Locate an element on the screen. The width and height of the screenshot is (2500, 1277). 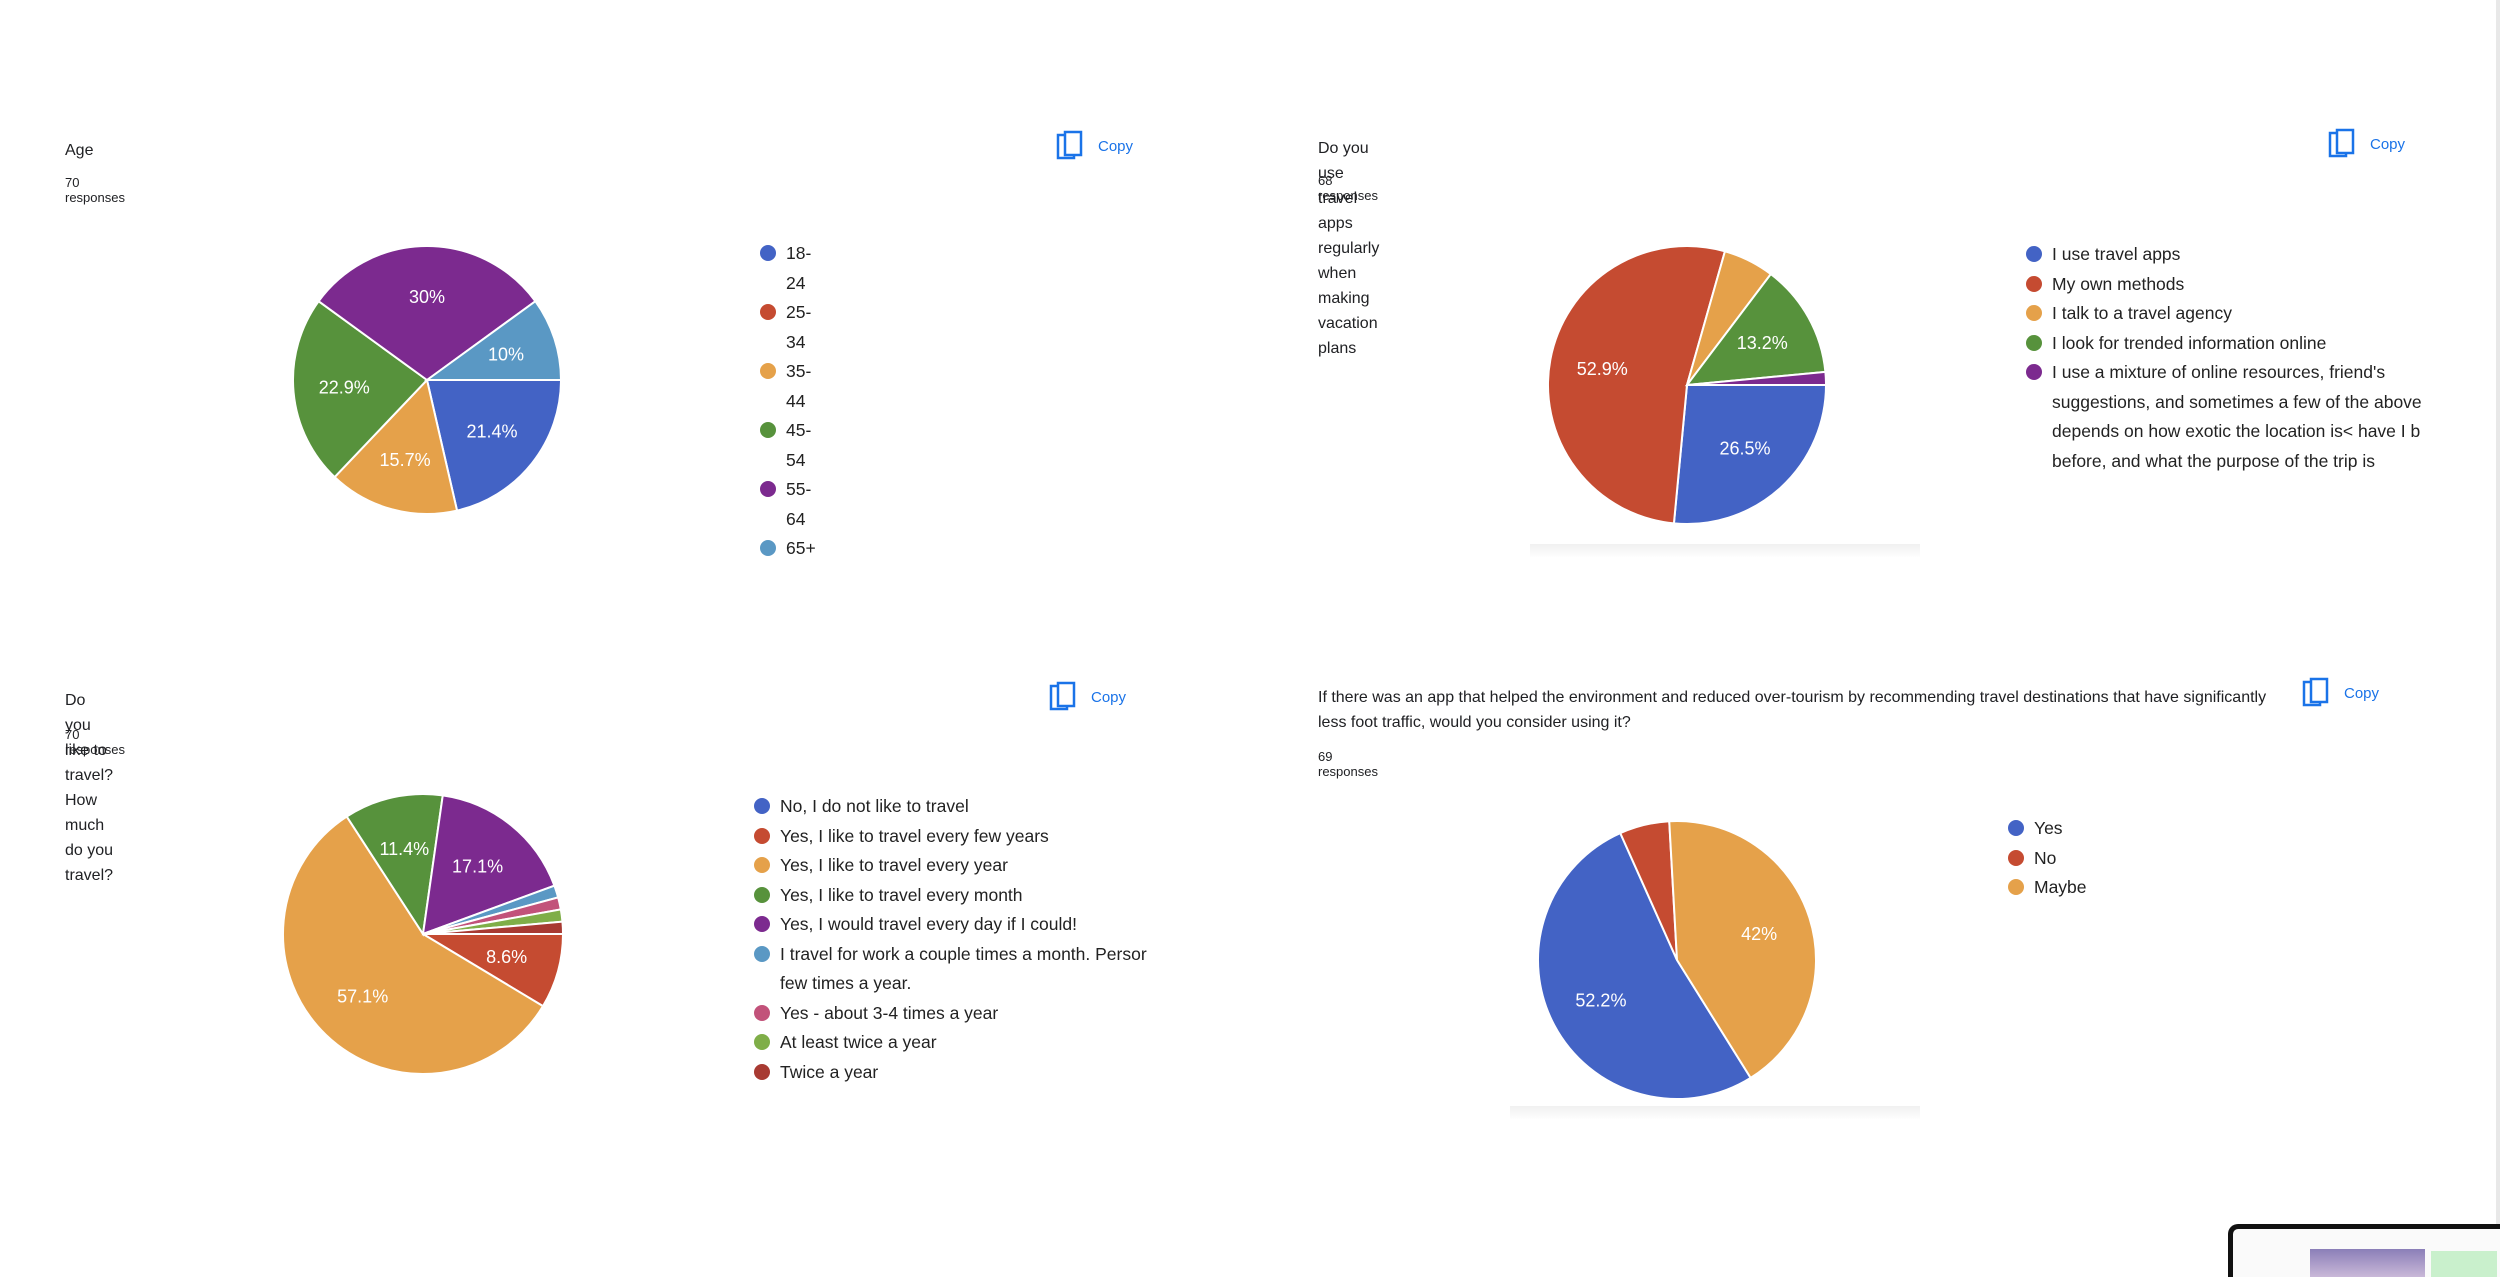
chart-legend: 18-24 25-34 35-44 45-54 55-64 65+ is located at coordinates (788, 401).